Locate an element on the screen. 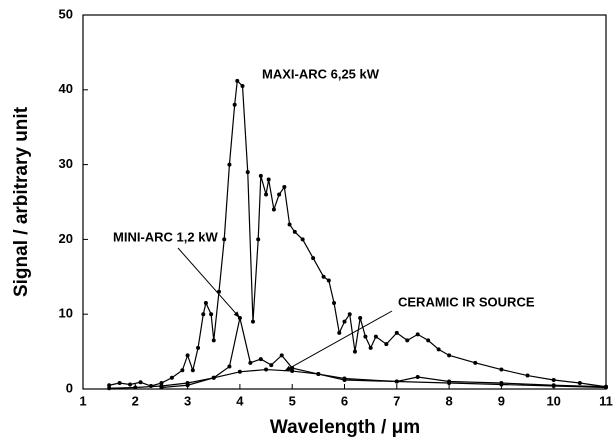  x-tick-label: 6 is located at coordinates (344, 400).